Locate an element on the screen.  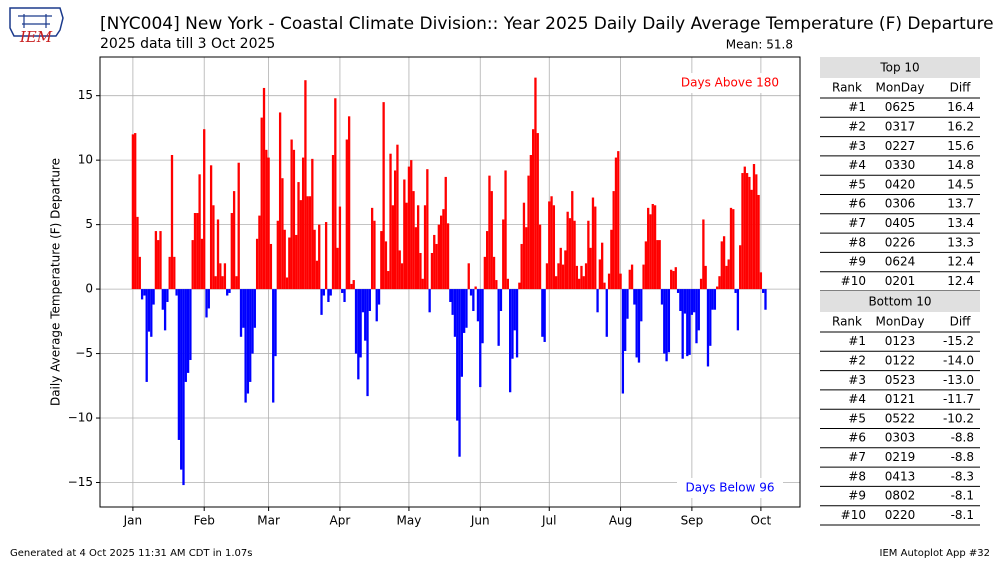
table-cell: #3 is located at coordinates (857, 146).